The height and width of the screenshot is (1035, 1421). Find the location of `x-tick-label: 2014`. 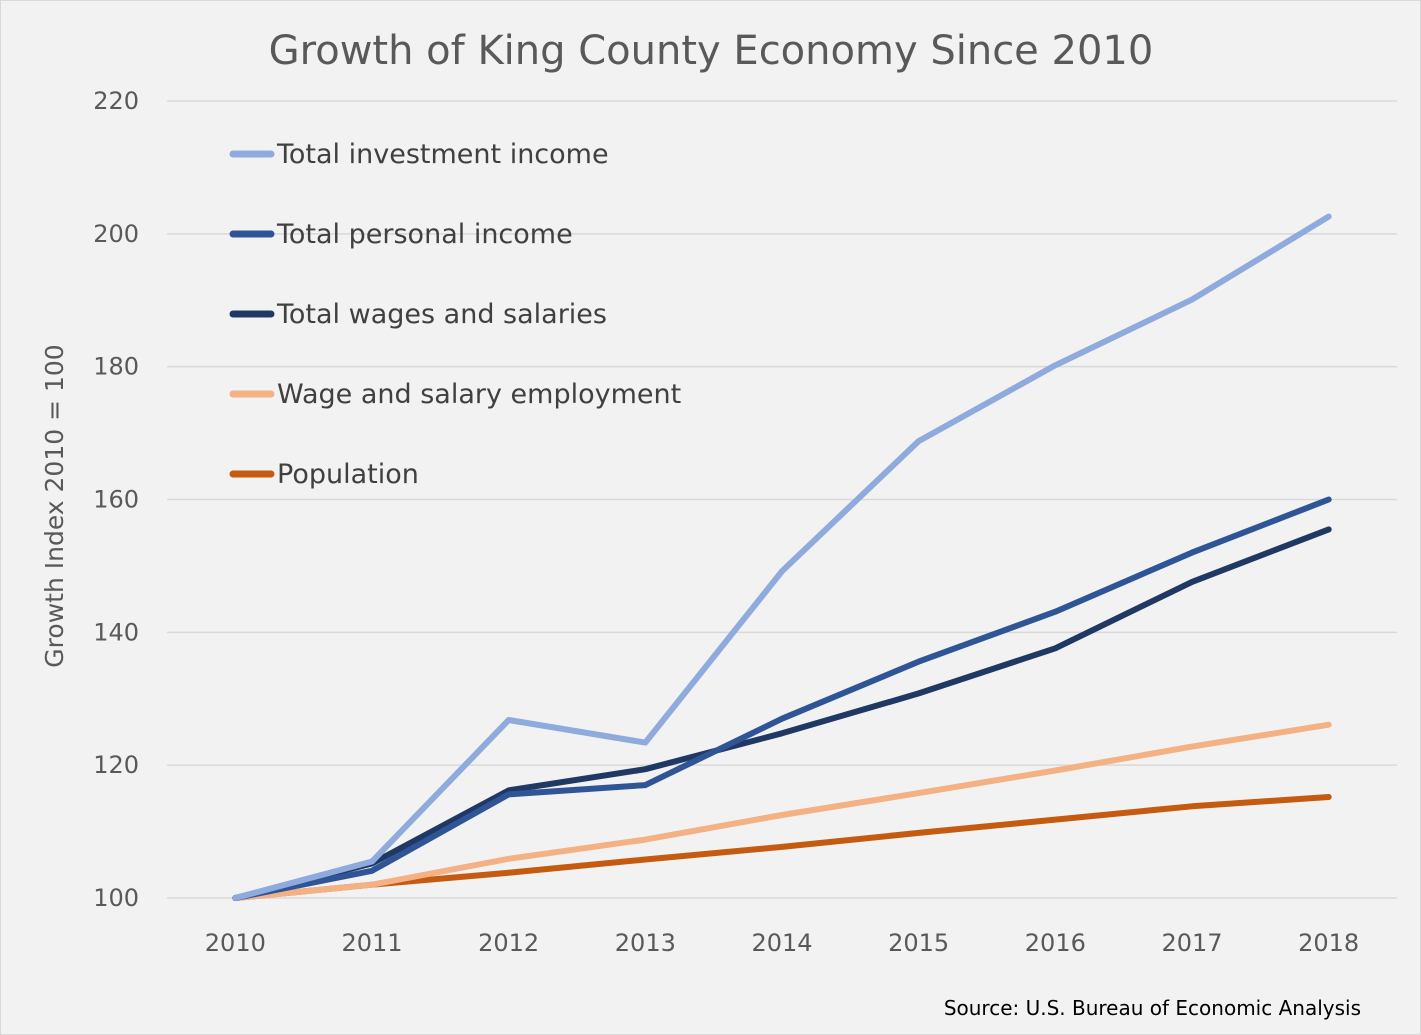

x-tick-label: 2014 is located at coordinates (781, 943).